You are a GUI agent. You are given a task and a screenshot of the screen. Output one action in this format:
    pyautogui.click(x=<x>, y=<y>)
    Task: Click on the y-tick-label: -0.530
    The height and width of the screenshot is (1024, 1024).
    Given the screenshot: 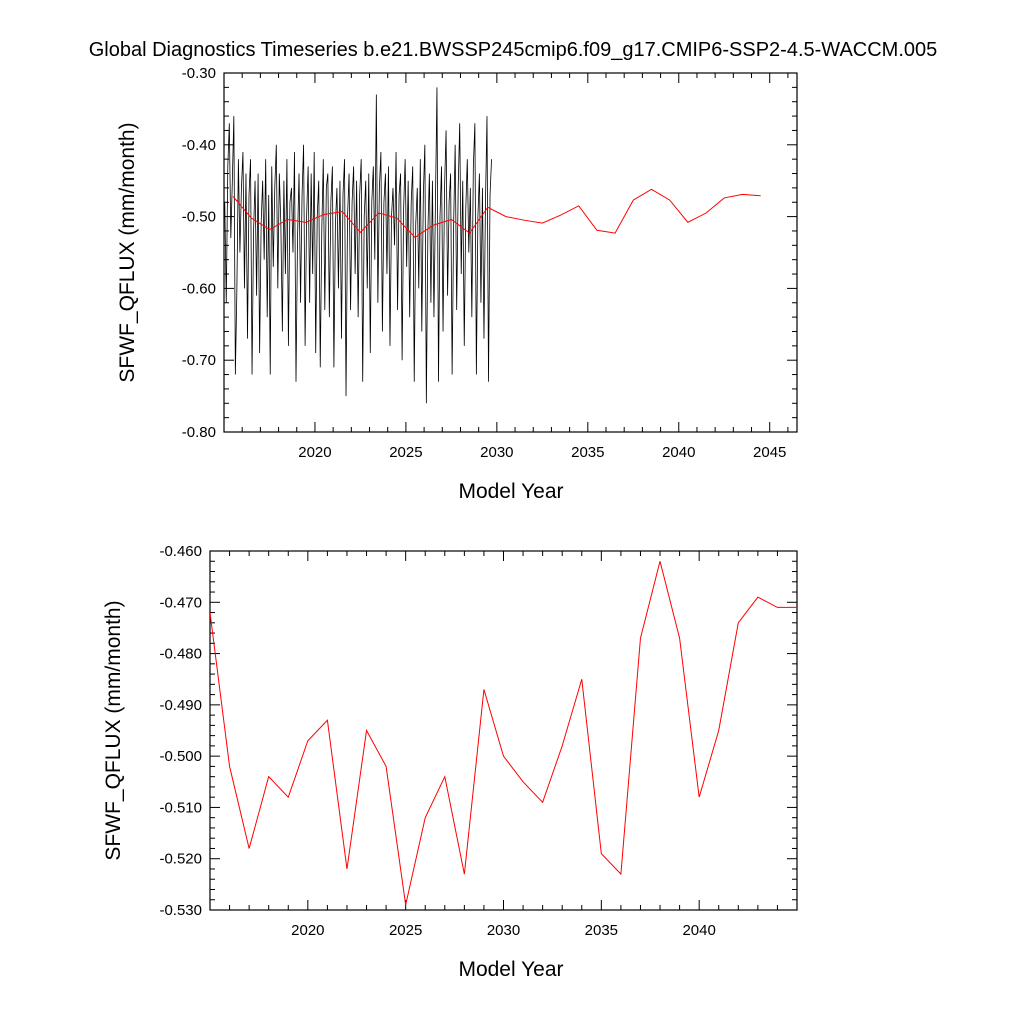 What is the action you would take?
    pyautogui.click(x=180, y=910)
    